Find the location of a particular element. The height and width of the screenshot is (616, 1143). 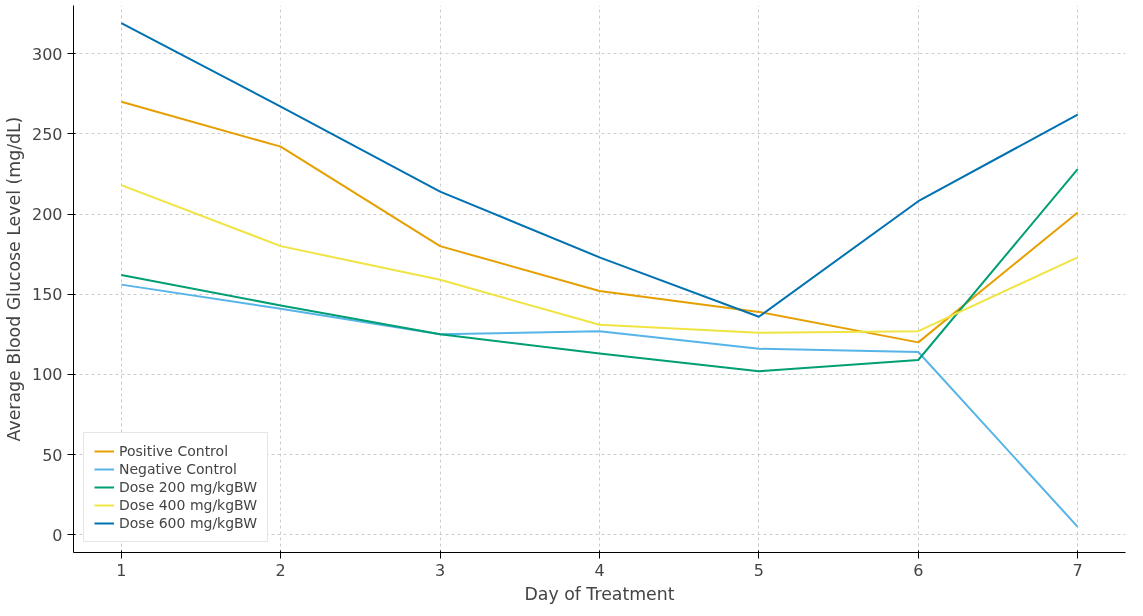

legend-label: Dose 600 mg/kgBW is located at coordinates (188, 523).